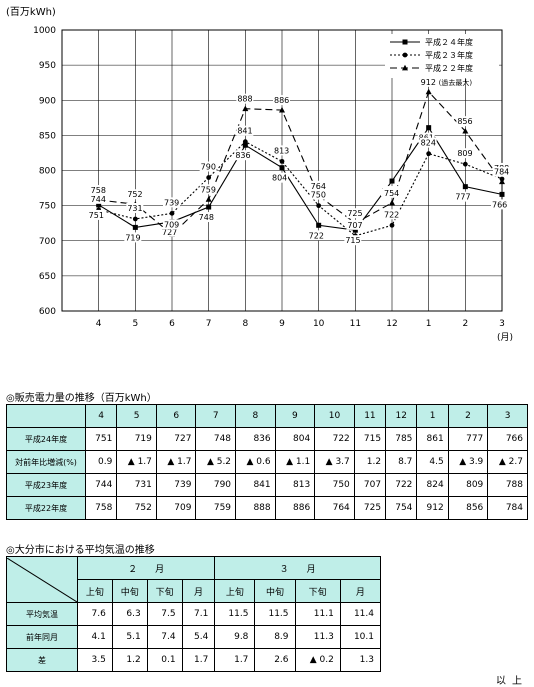  Describe the element at coordinates (255, 416) in the screenshot. I see `month-header: 8` at that location.